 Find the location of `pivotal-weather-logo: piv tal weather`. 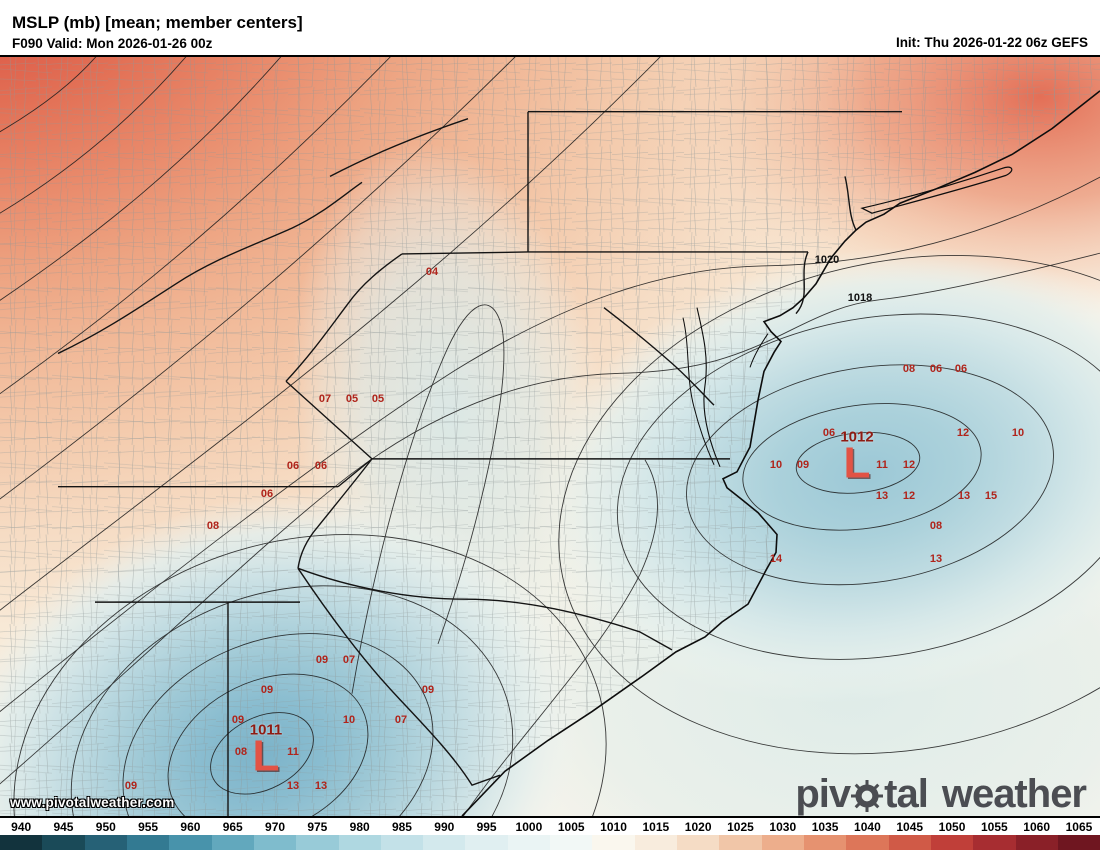

pivotal-weather-logo: piv tal weather is located at coordinates (941, 794).